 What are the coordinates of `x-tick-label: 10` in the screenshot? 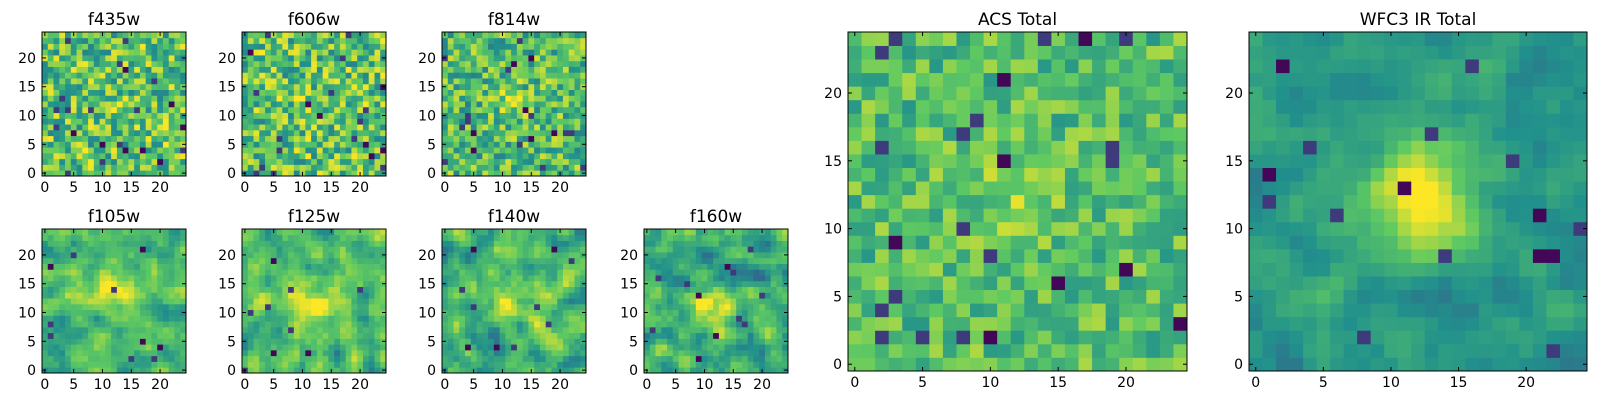 It's located at (103, 385).